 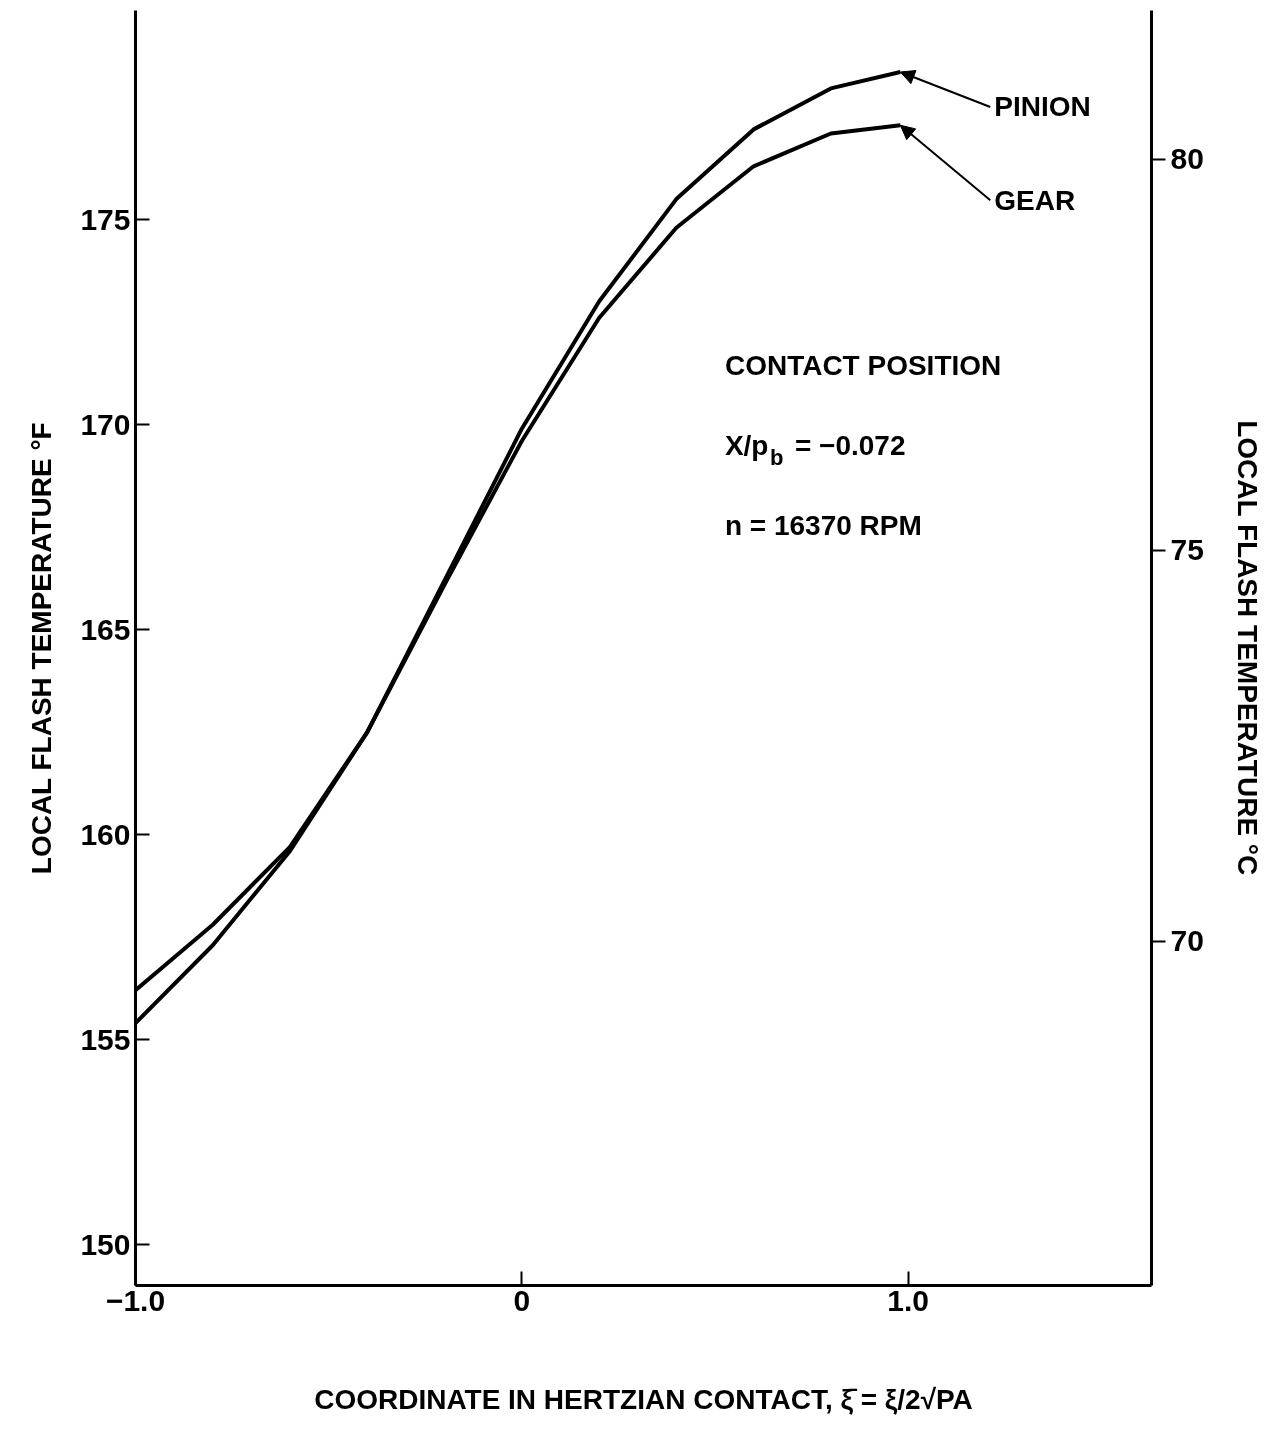 I want to click on y-tick-label: 150, so click(x=105, y=1244).